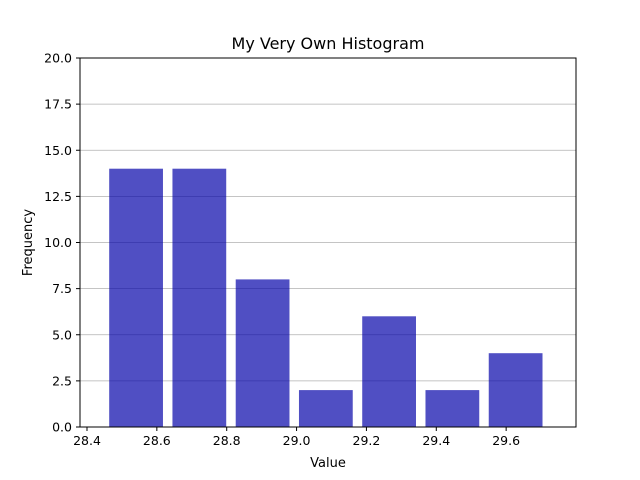 This screenshot has height=480, width=640. Describe the element at coordinates (506, 440) in the screenshot. I see `x-tick-label: 29.6` at that location.